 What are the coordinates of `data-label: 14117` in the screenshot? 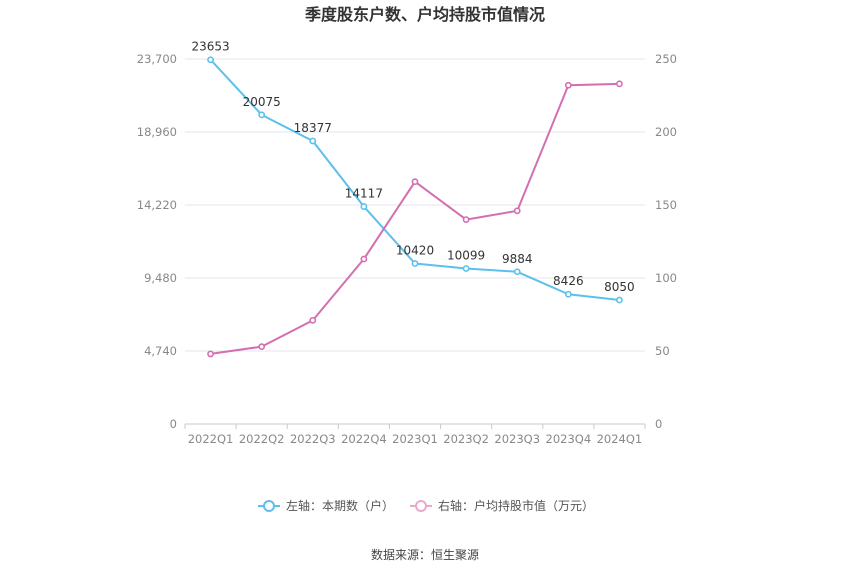 It's located at (364, 194).